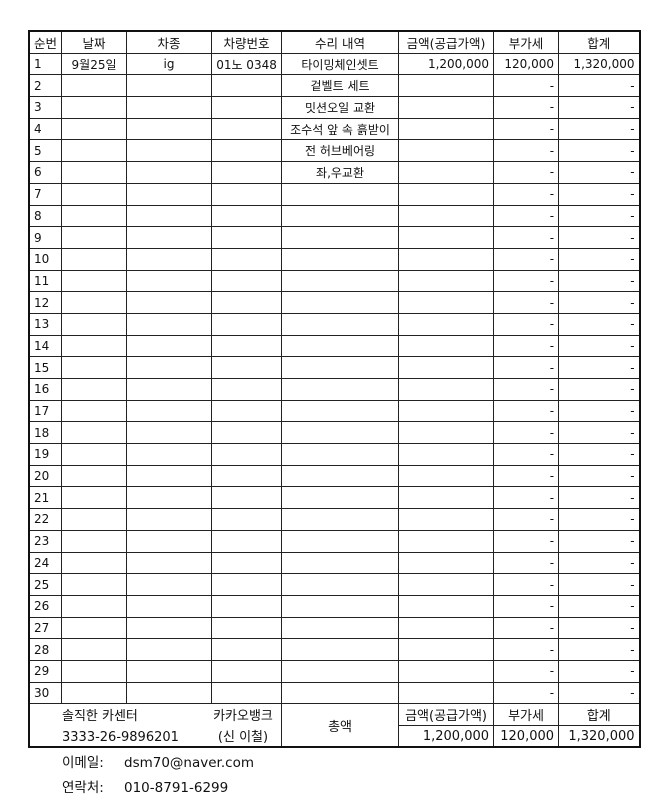 The image size is (670, 800). Describe the element at coordinates (45, 194) in the screenshot. I see `cell-no: 7` at that location.